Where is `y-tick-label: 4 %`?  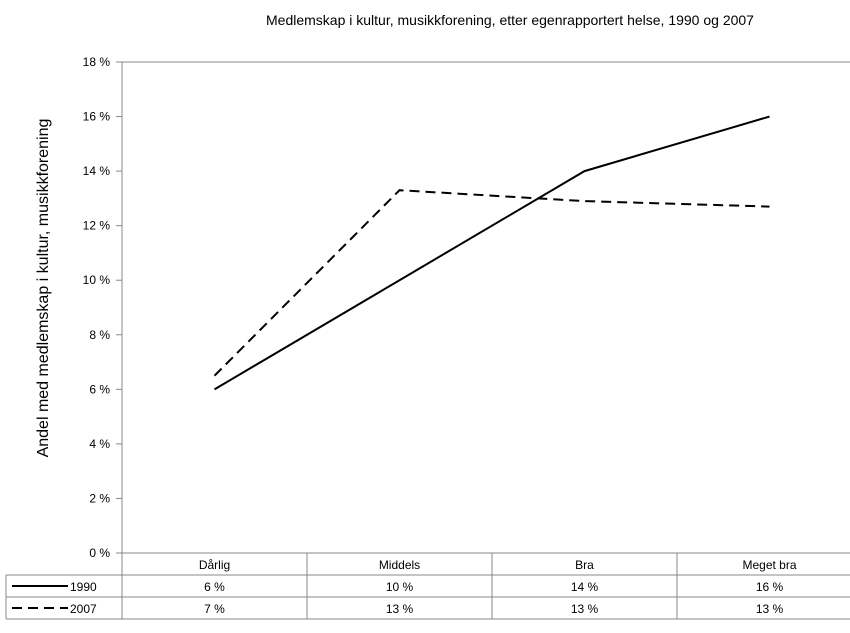
y-tick-label: 4 % is located at coordinates (99, 444).